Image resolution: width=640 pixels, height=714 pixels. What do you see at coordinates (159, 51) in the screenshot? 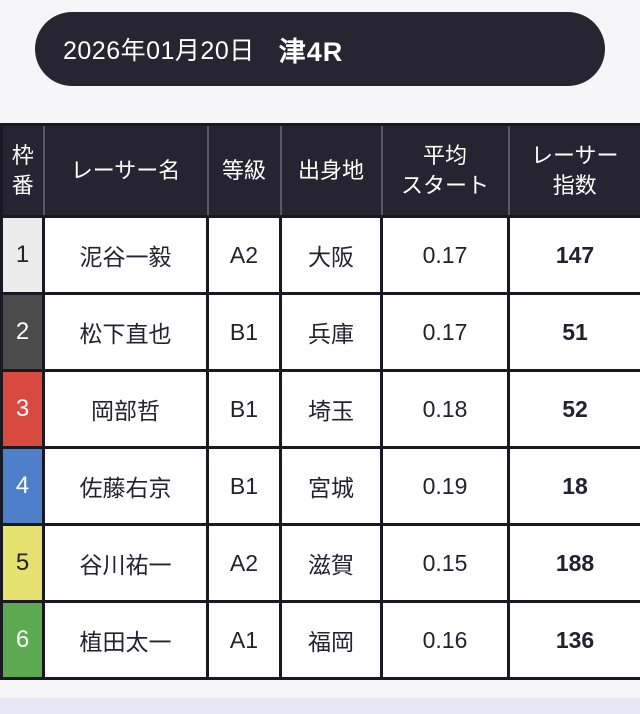
I see `race-date: 2026年01月20日` at bounding box center [159, 51].